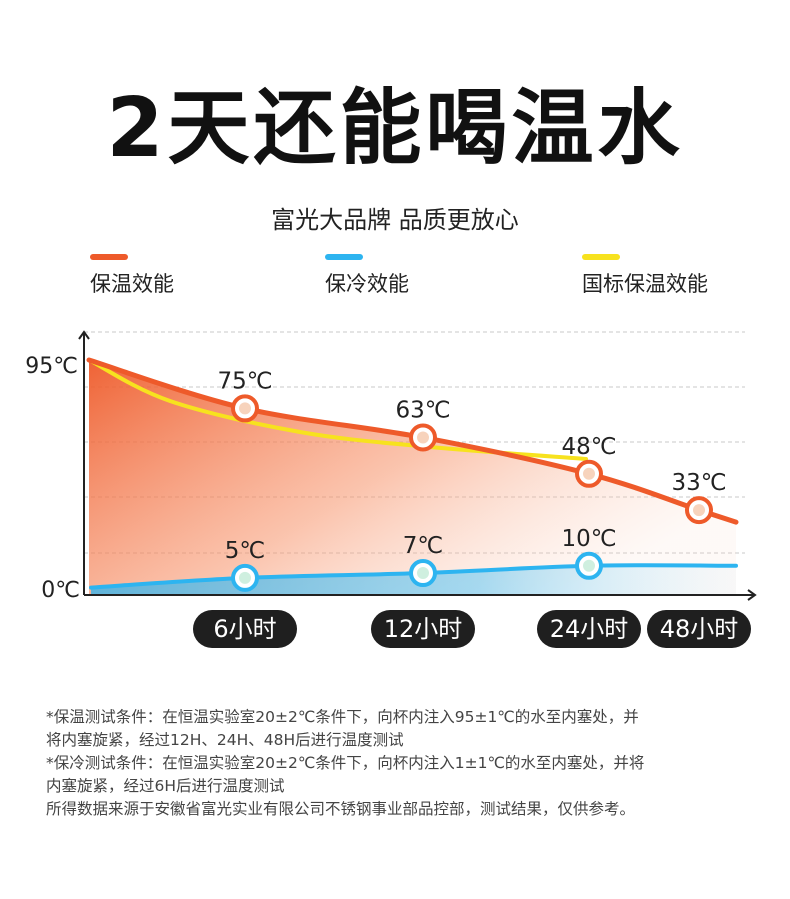  I want to click on note-line: 所得数据来源于安徽省富光实业有限公司不锈钢事业部品控部，测试结果，仅供参考。, so click(341, 809).